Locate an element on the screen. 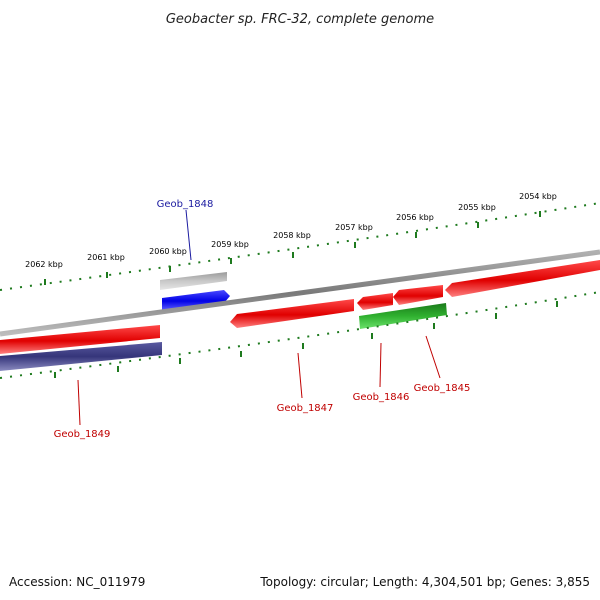 The height and width of the screenshot is (600, 600). tick-label: 2054 kbp is located at coordinates (538, 196).